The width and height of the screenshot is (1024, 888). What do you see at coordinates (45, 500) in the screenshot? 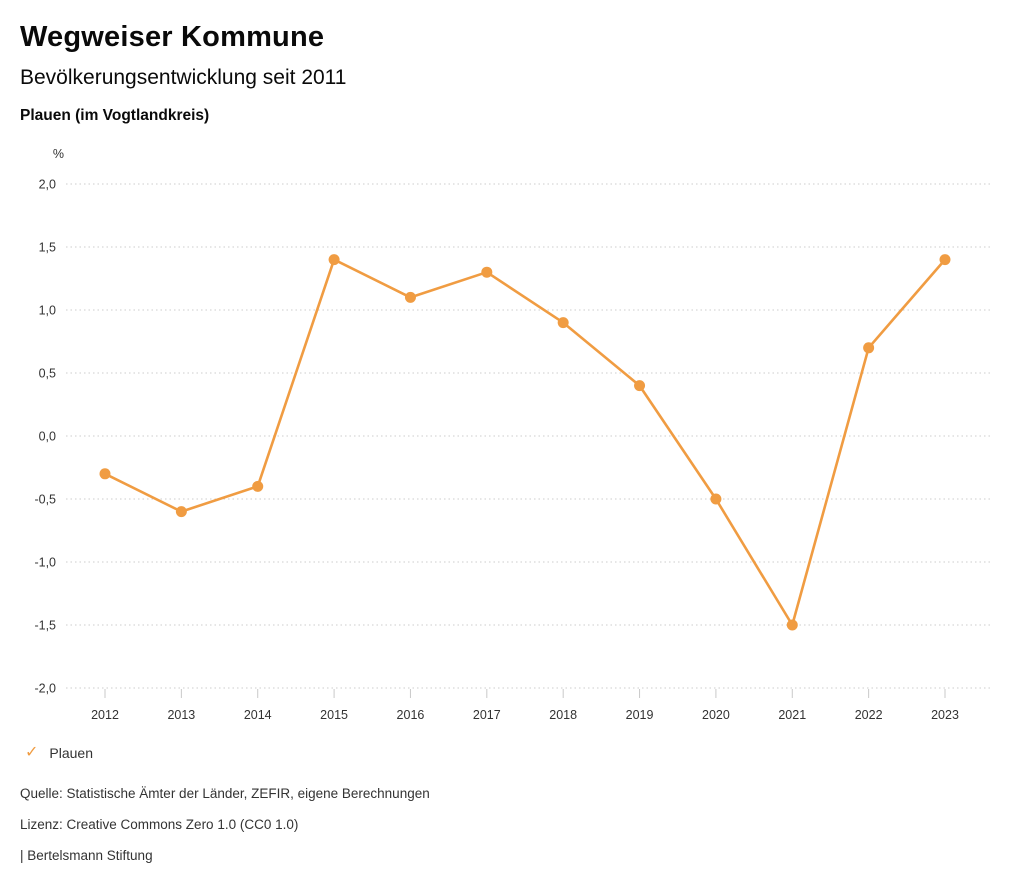
I see `y-axis-tick-label: -0,5` at bounding box center [45, 500].